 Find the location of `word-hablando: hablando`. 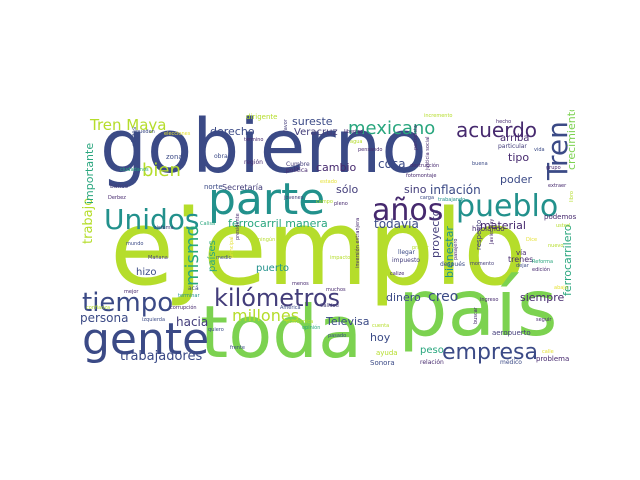

word-hablando: hablando is located at coordinates (488, 229).